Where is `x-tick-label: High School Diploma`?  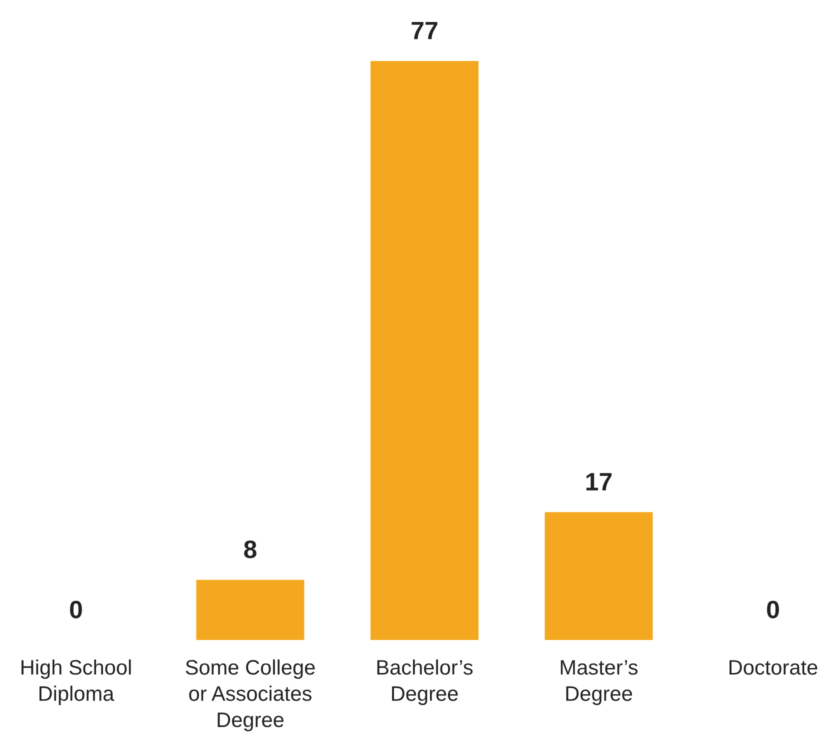 x-tick-label: High School Diploma is located at coordinates (76, 682).